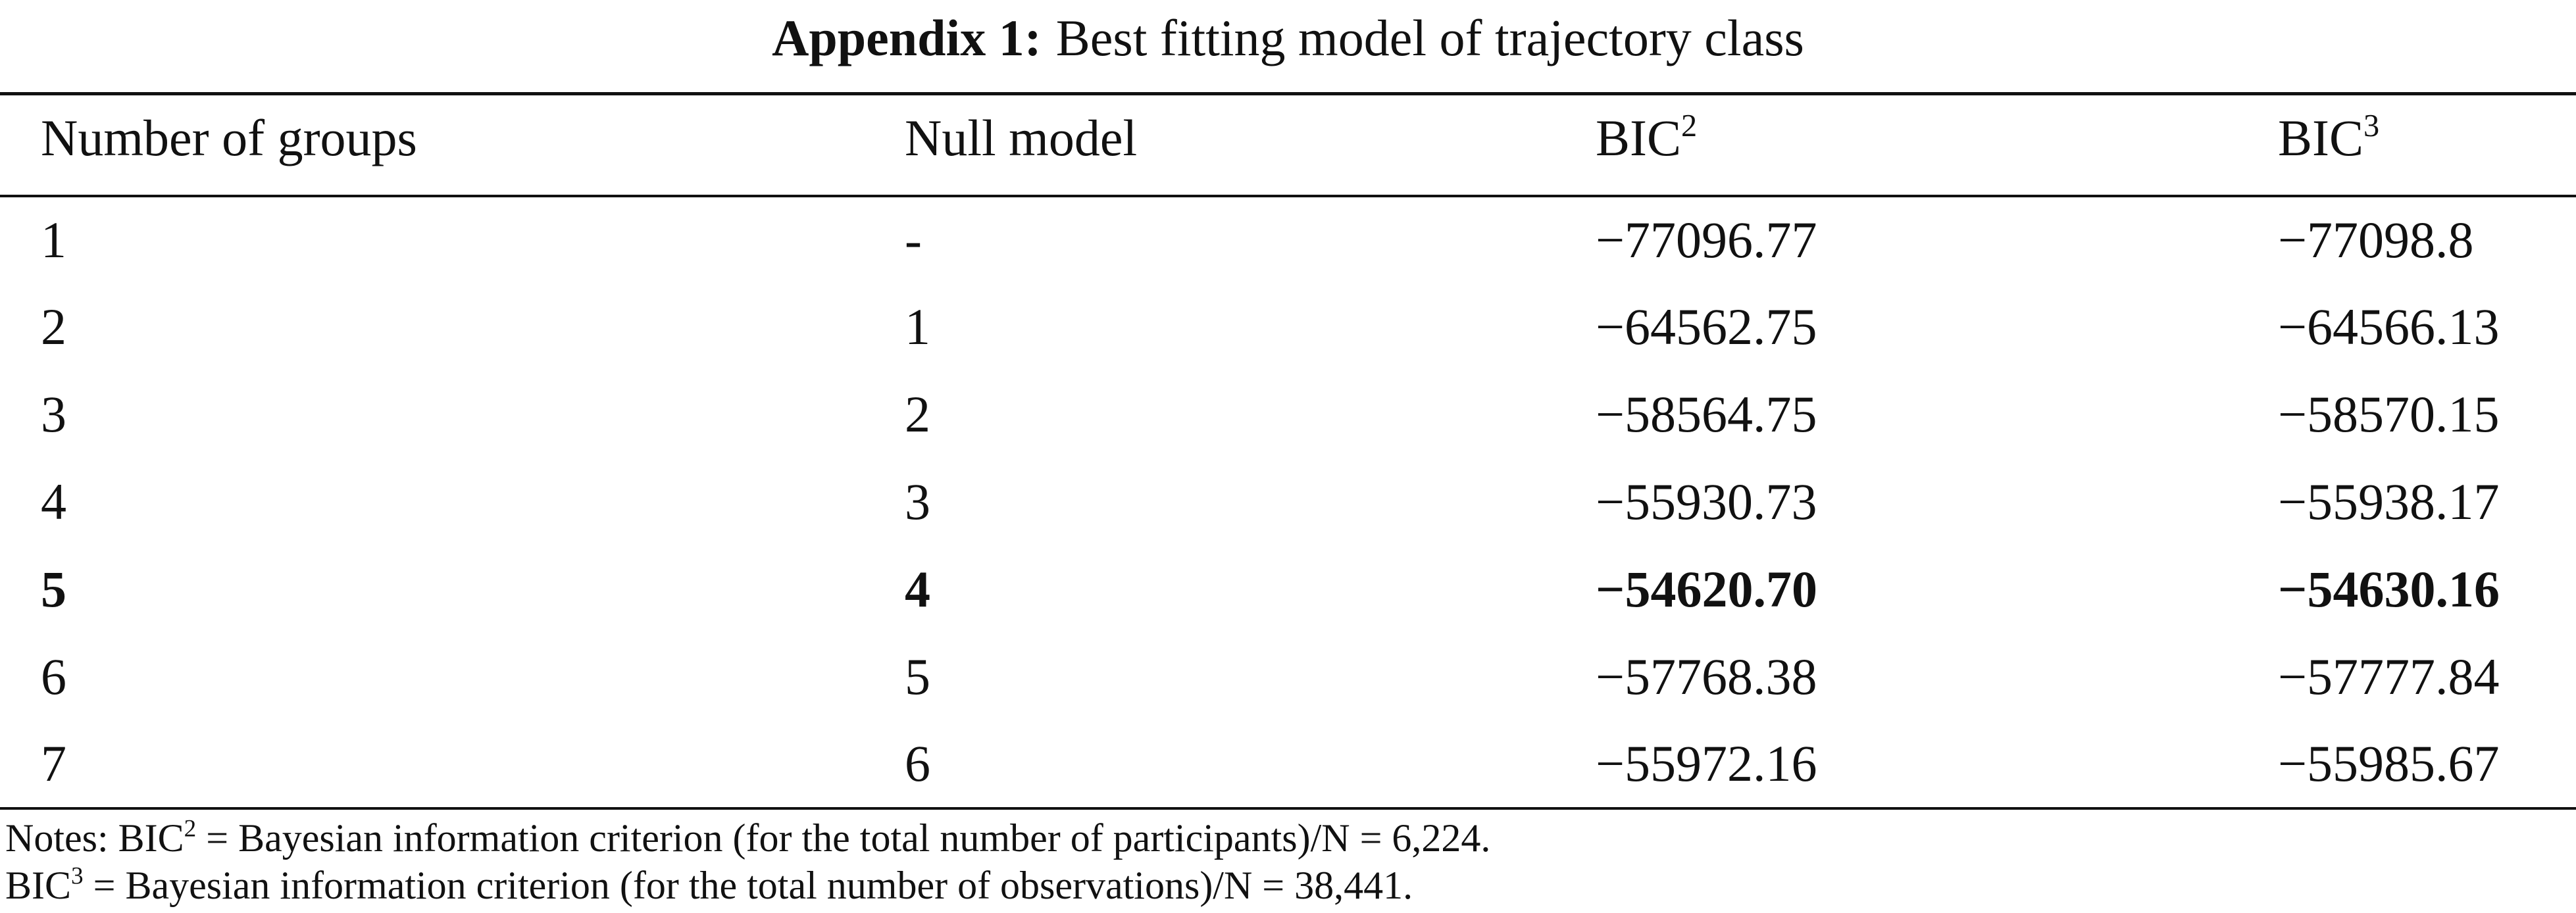 The width and height of the screenshot is (2576, 913). I want to click on note-superscript: 2, so click(190, 829).